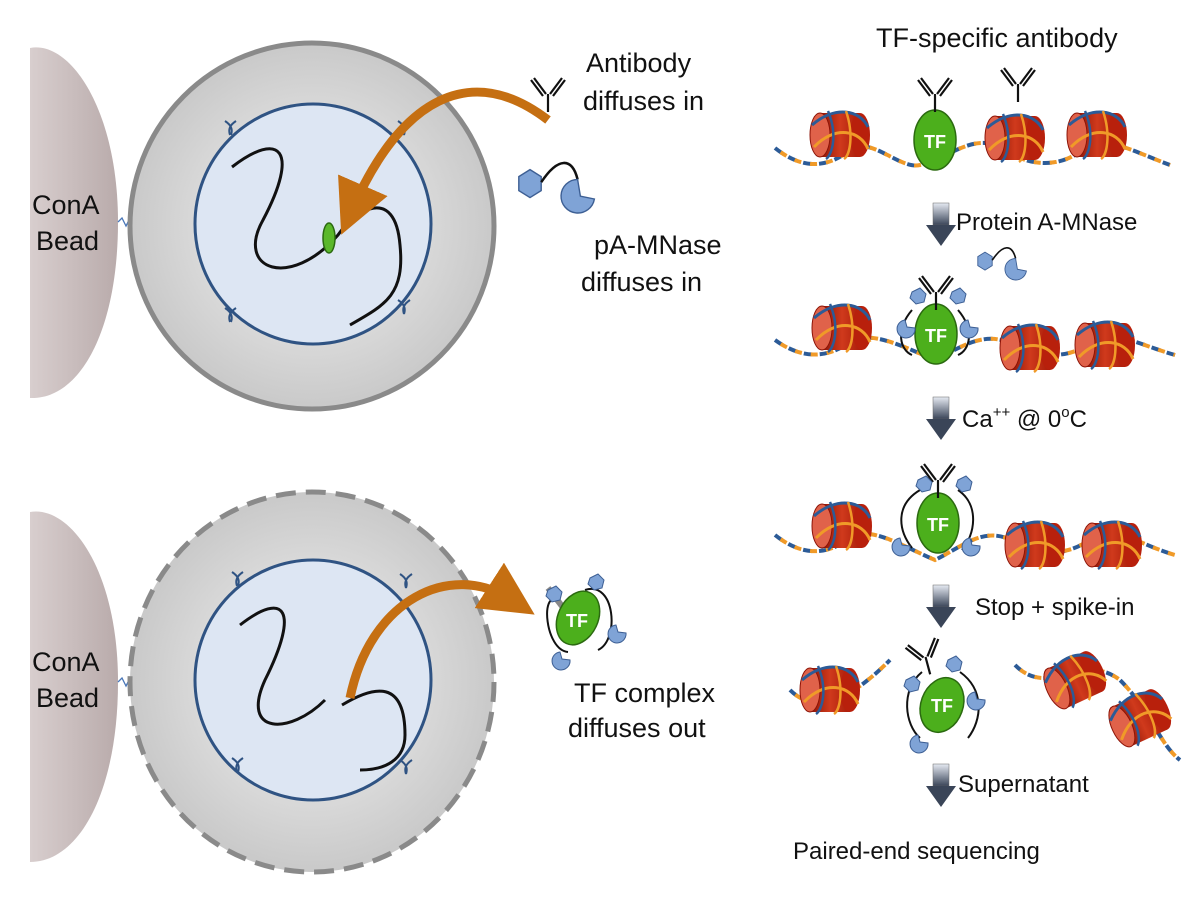 Image resolution: width=1200 pixels, height=898 pixels. I want to click on nuclear-pores-bottom, so click(322, 673).